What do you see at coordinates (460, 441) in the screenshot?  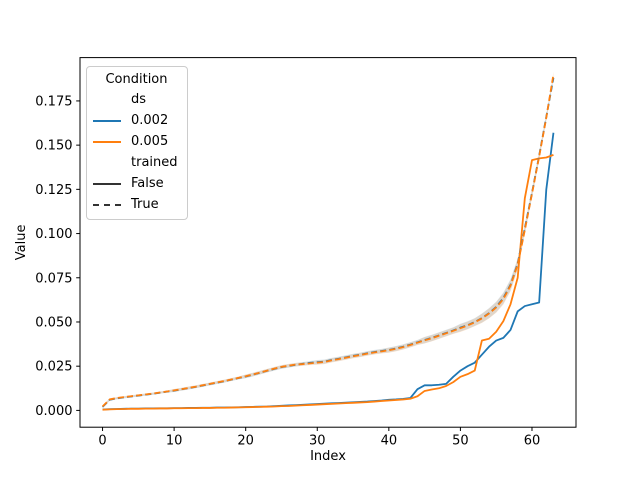 I see `x-tick-label: 50` at bounding box center [460, 441].